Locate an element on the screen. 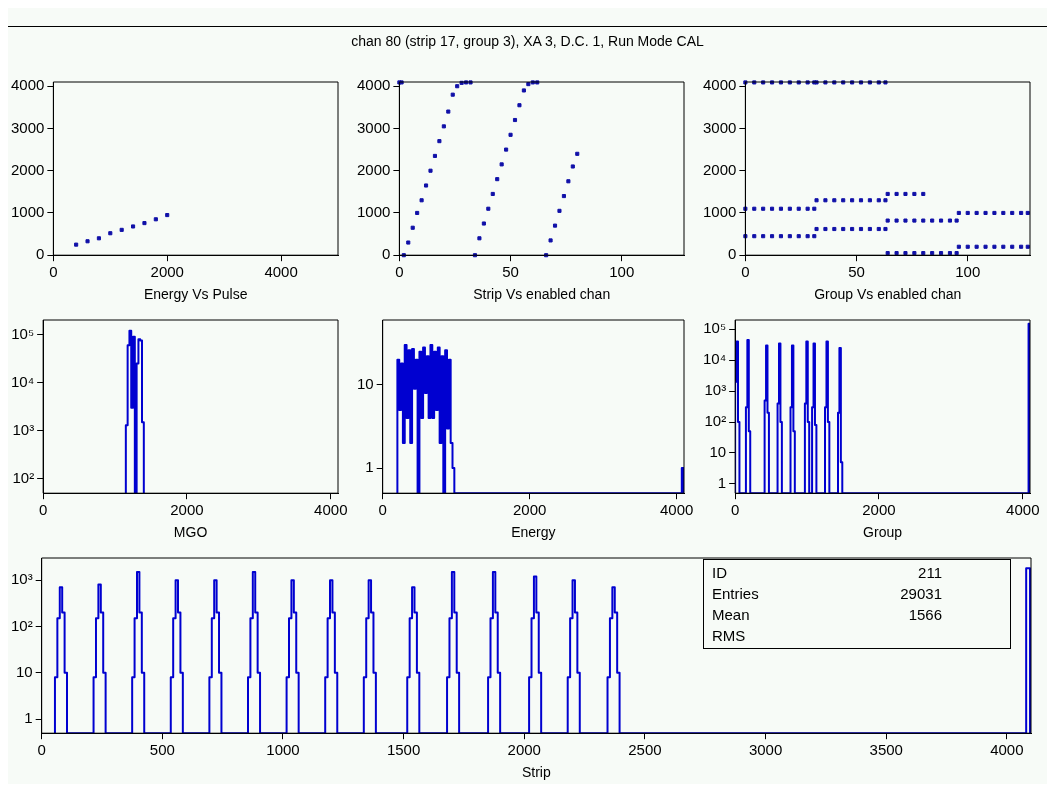  x-tick-label: 2500 is located at coordinates (645, 750).